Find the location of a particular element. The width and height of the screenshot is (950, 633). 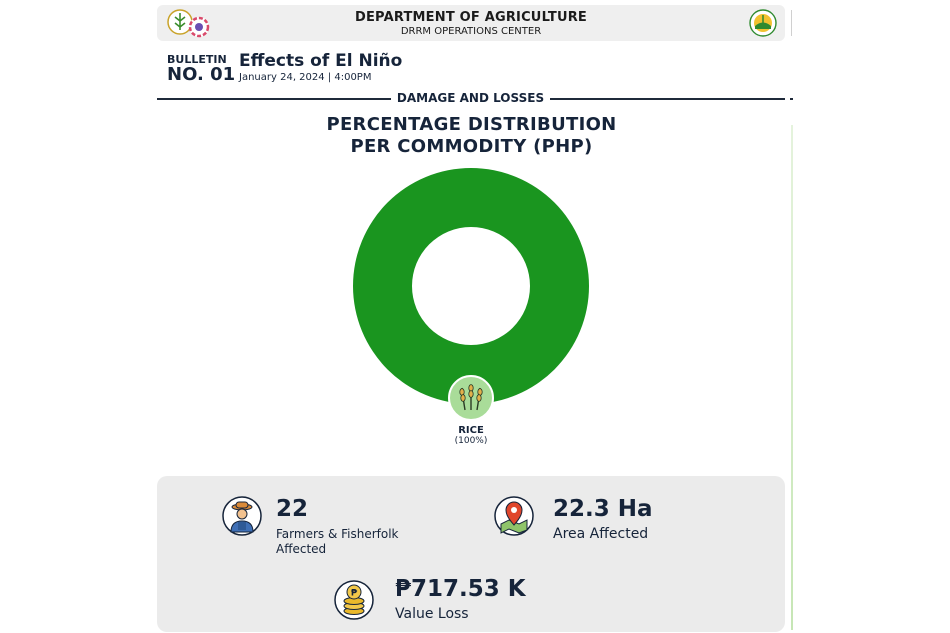

section-divider-right is located at coordinates (667, 99).